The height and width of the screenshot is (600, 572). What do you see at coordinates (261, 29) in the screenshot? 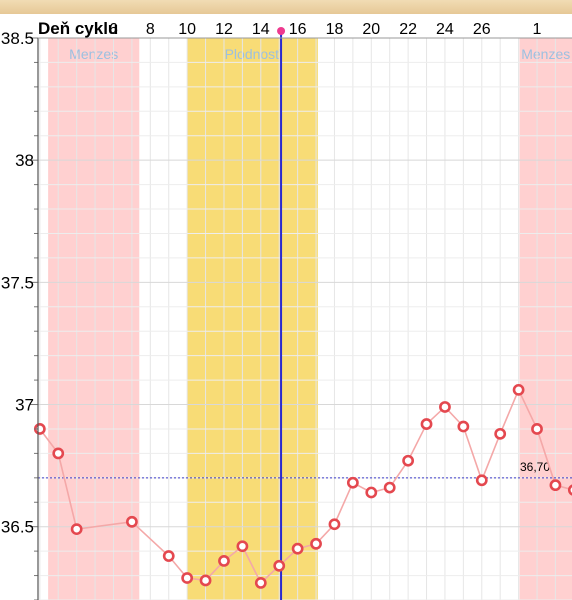
I see `x-tick-label: 14` at bounding box center [261, 29].